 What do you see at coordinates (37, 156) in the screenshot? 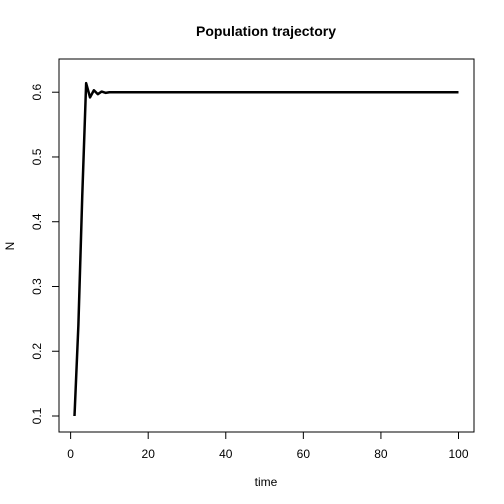
I see `y-tick-label: 0.5` at bounding box center [37, 156].